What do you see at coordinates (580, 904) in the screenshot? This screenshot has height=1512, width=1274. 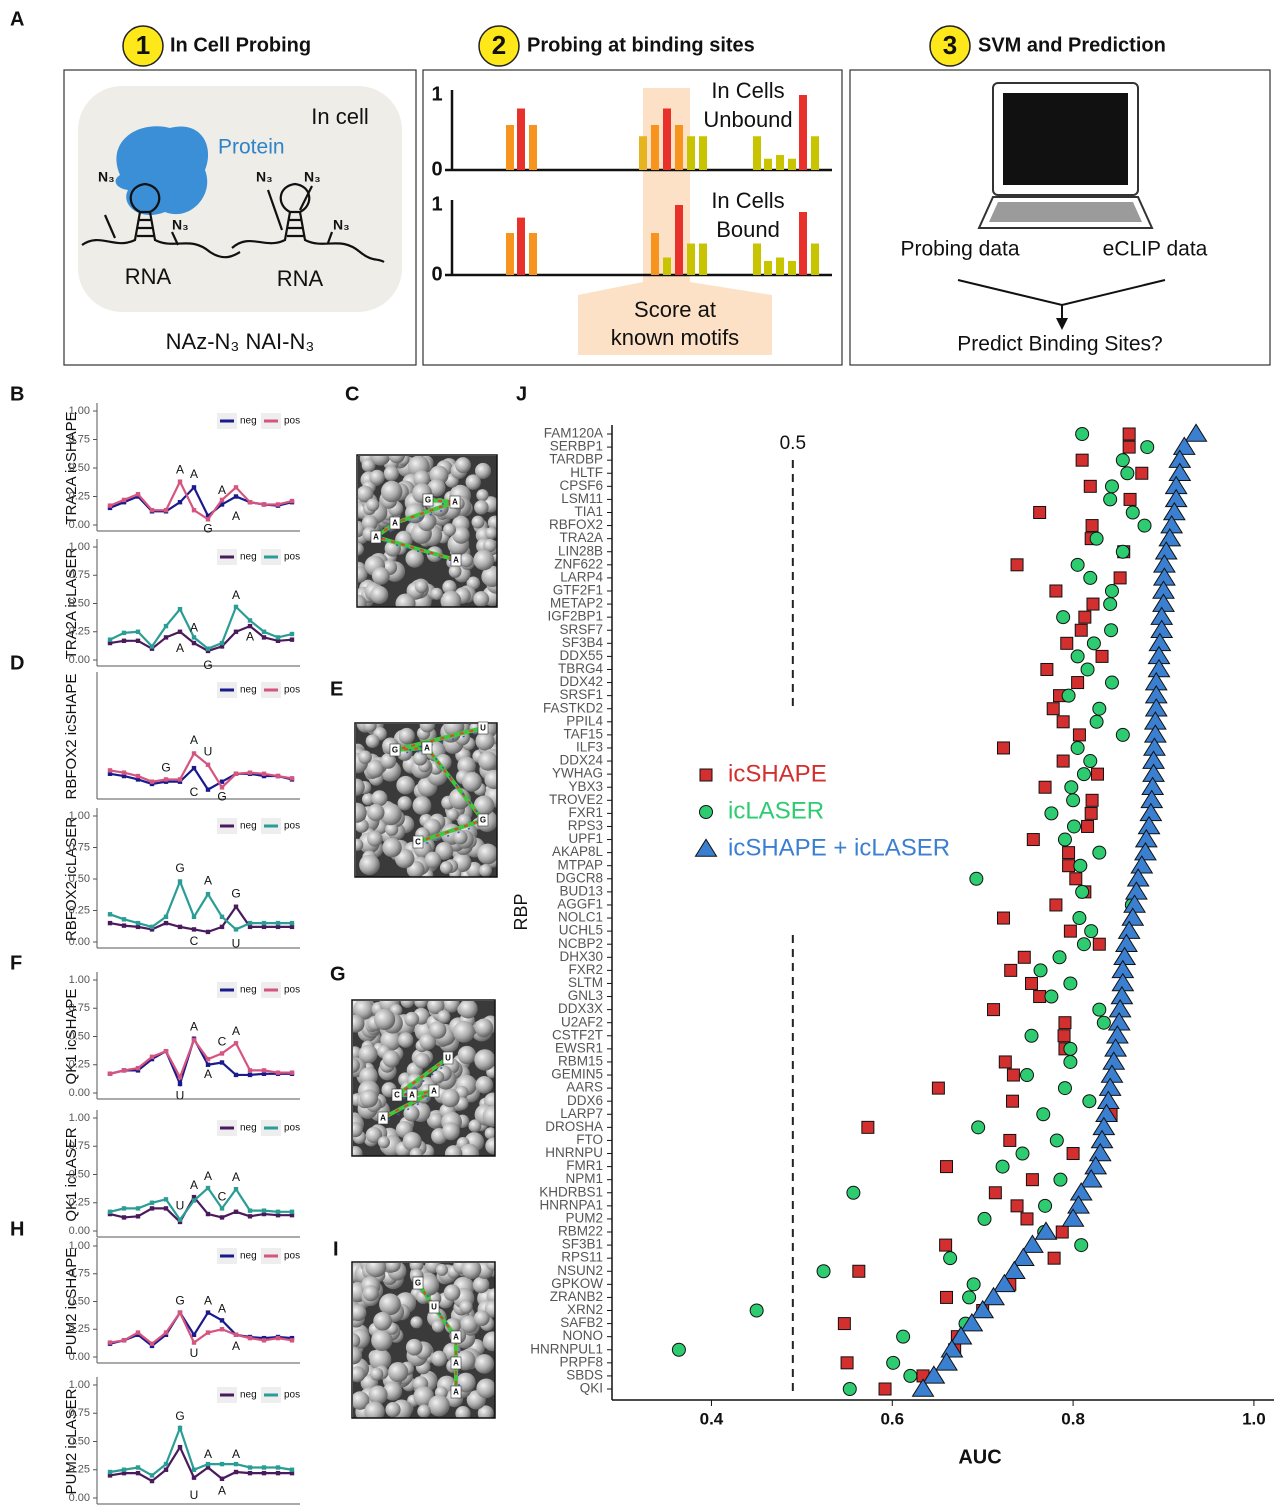 I see `y-tick-label: AGGF1` at bounding box center [580, 904].